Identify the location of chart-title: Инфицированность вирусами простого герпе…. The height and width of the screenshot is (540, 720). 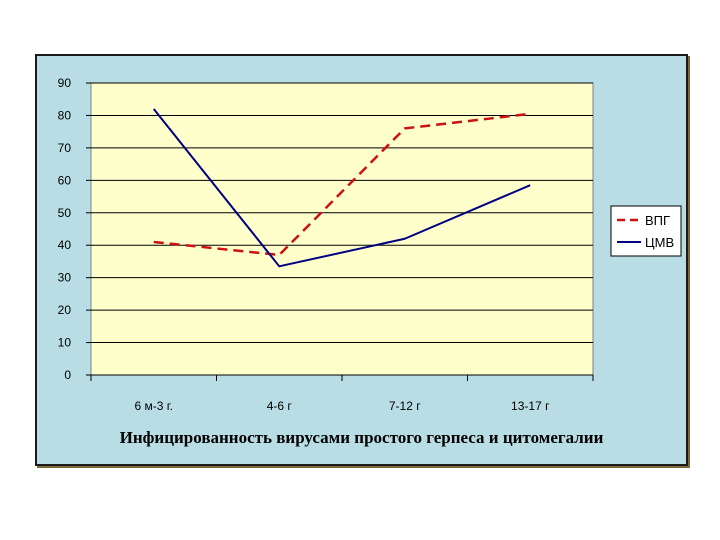
(361, 437).